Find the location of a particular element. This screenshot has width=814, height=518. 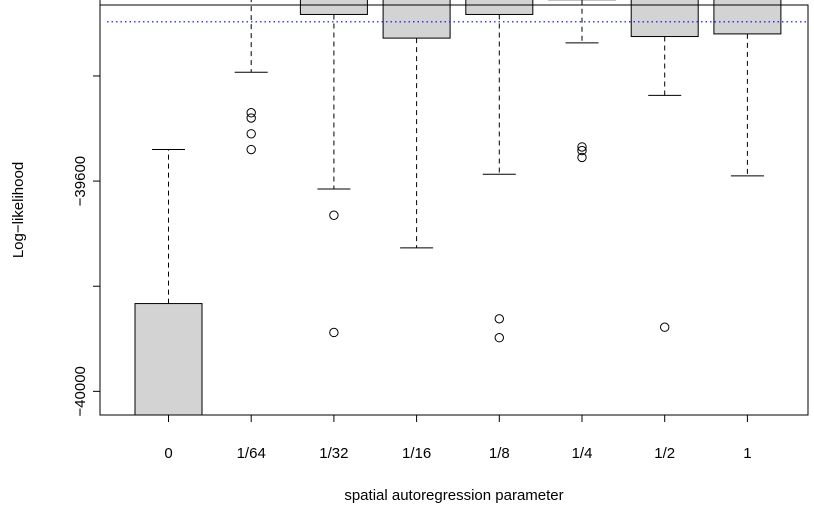

y-axis-label: Log−likelihood is located at coordinates (18, 210).